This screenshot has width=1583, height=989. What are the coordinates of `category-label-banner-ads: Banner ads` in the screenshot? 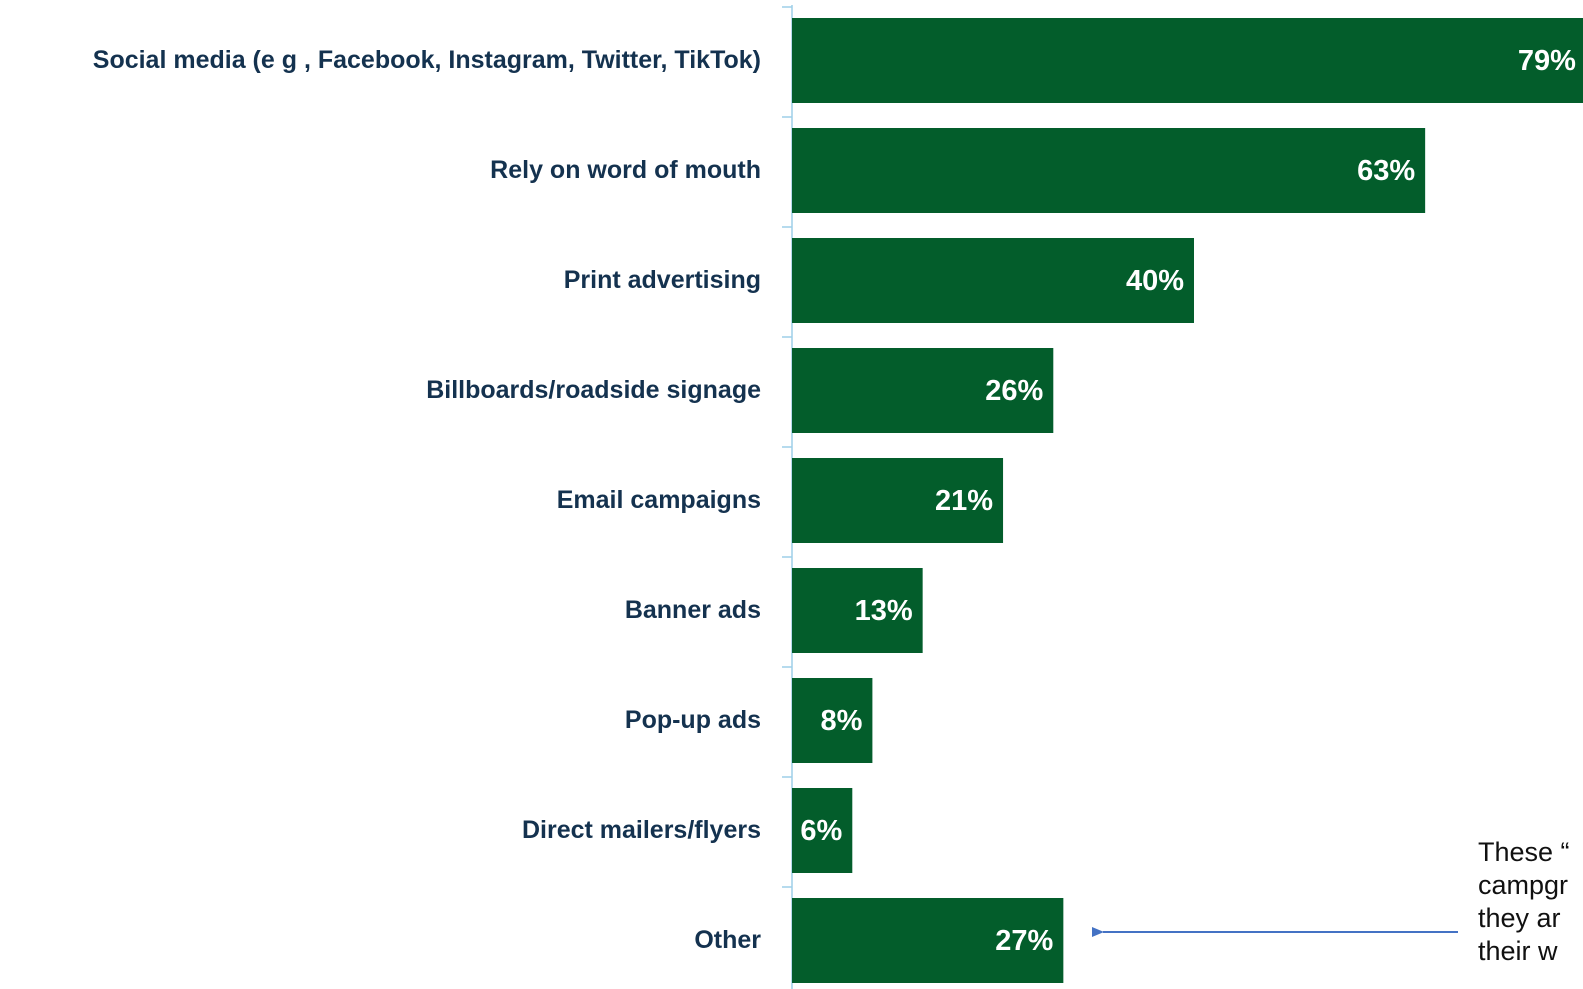 It's located at (693, 610).